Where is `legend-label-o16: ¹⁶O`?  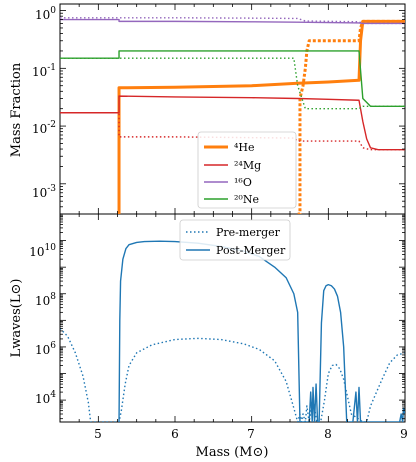
legend-label-o16: ¹⁶O is located at coordinates (243, 182).